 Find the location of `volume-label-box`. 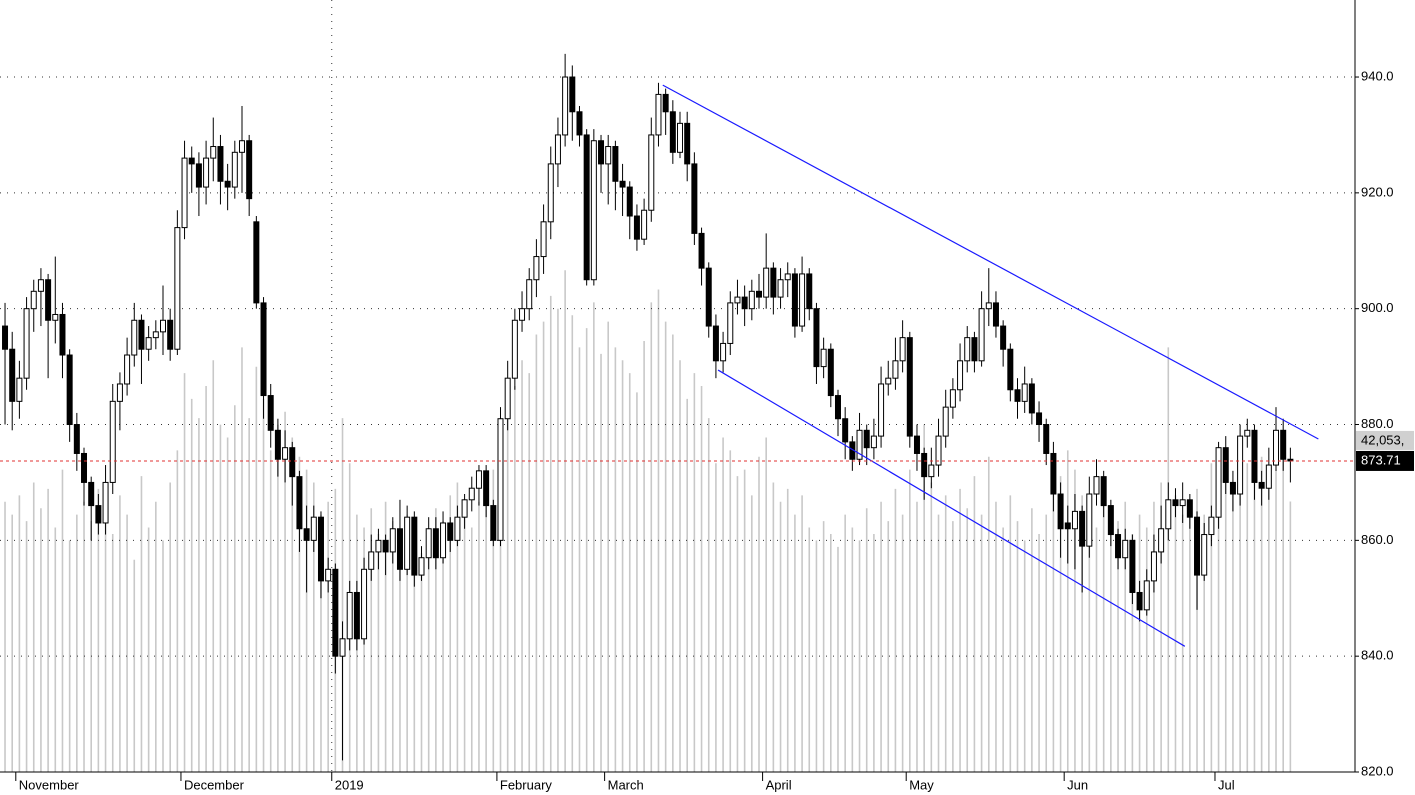

volume-label-box is located at coordinates (1385, 440).